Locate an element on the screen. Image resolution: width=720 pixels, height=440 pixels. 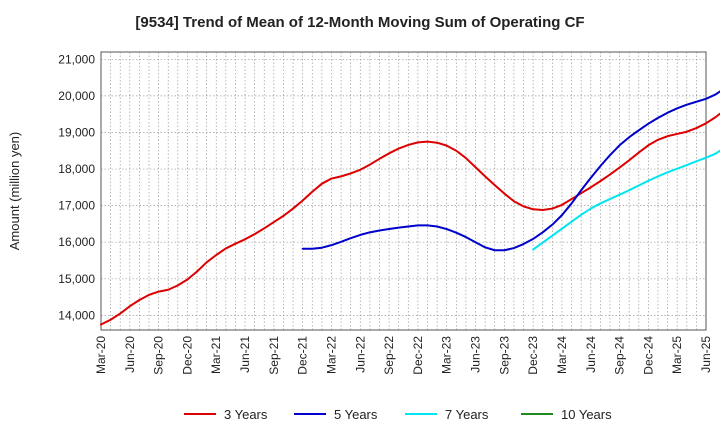
y-tick-label: 19,000 is located at coordinates (76, 132).